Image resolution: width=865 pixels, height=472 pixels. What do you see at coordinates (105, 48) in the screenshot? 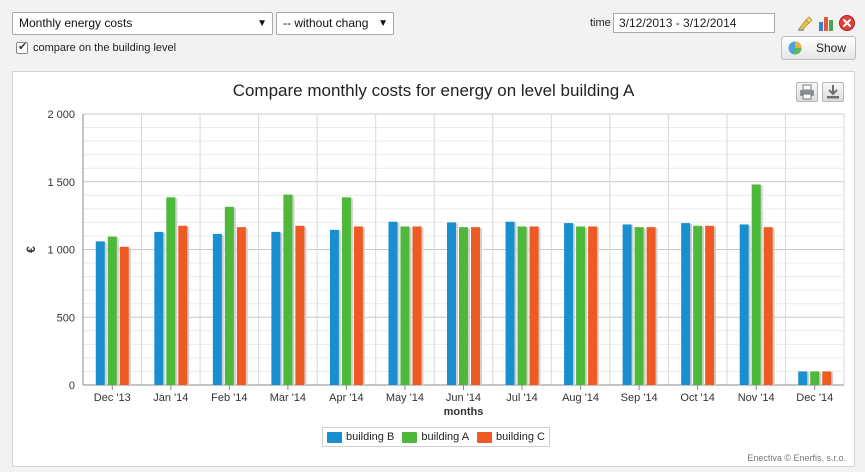
I see `compare-building-label: compare on the building level` at bounding box center [105, 48].